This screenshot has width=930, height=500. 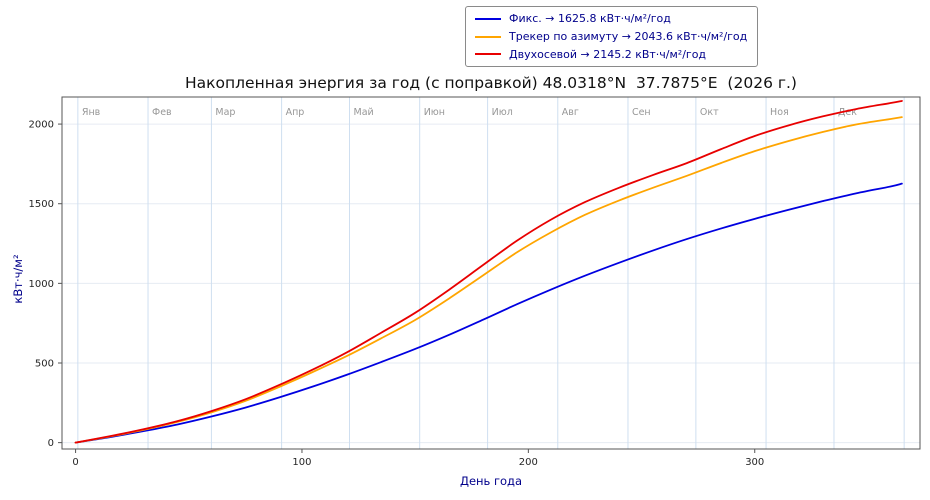 I want to click on svg-text: Окт, so click(x=709, y=112).